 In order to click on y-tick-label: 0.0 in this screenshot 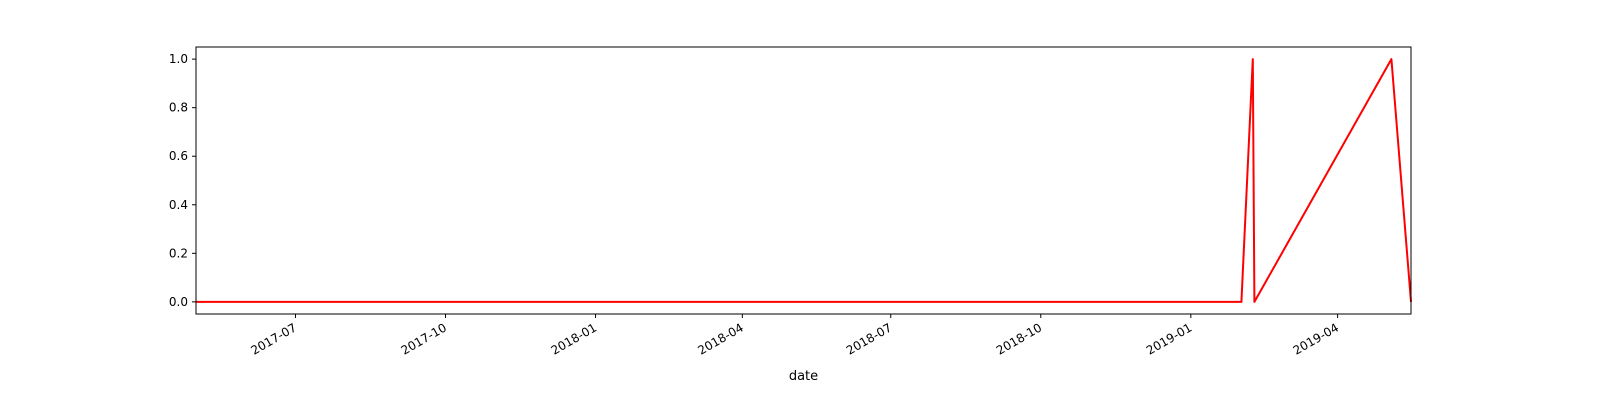, I will do `click(178, 302)`.